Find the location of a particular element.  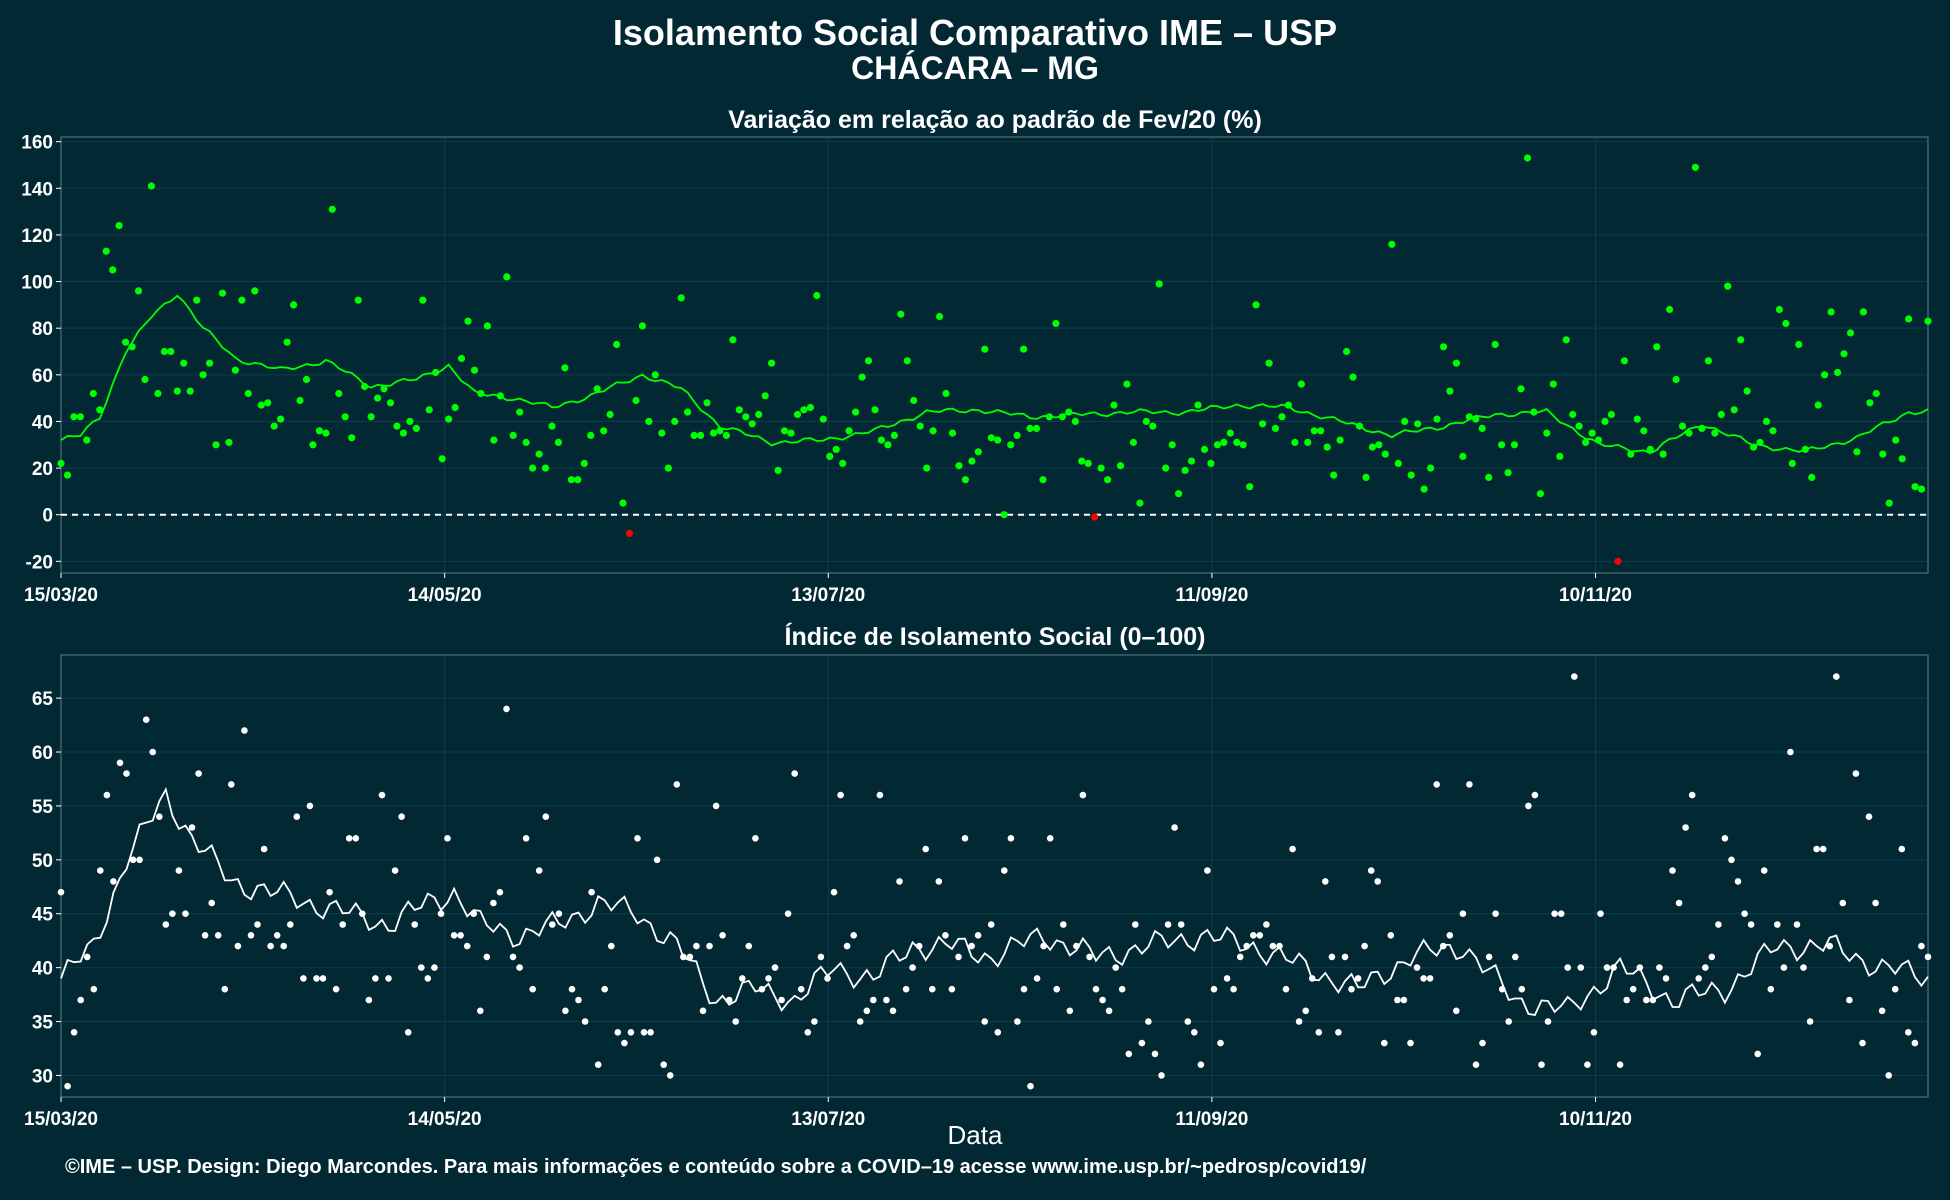

y-tick-label: 140 is located at coordinates (37, 189).